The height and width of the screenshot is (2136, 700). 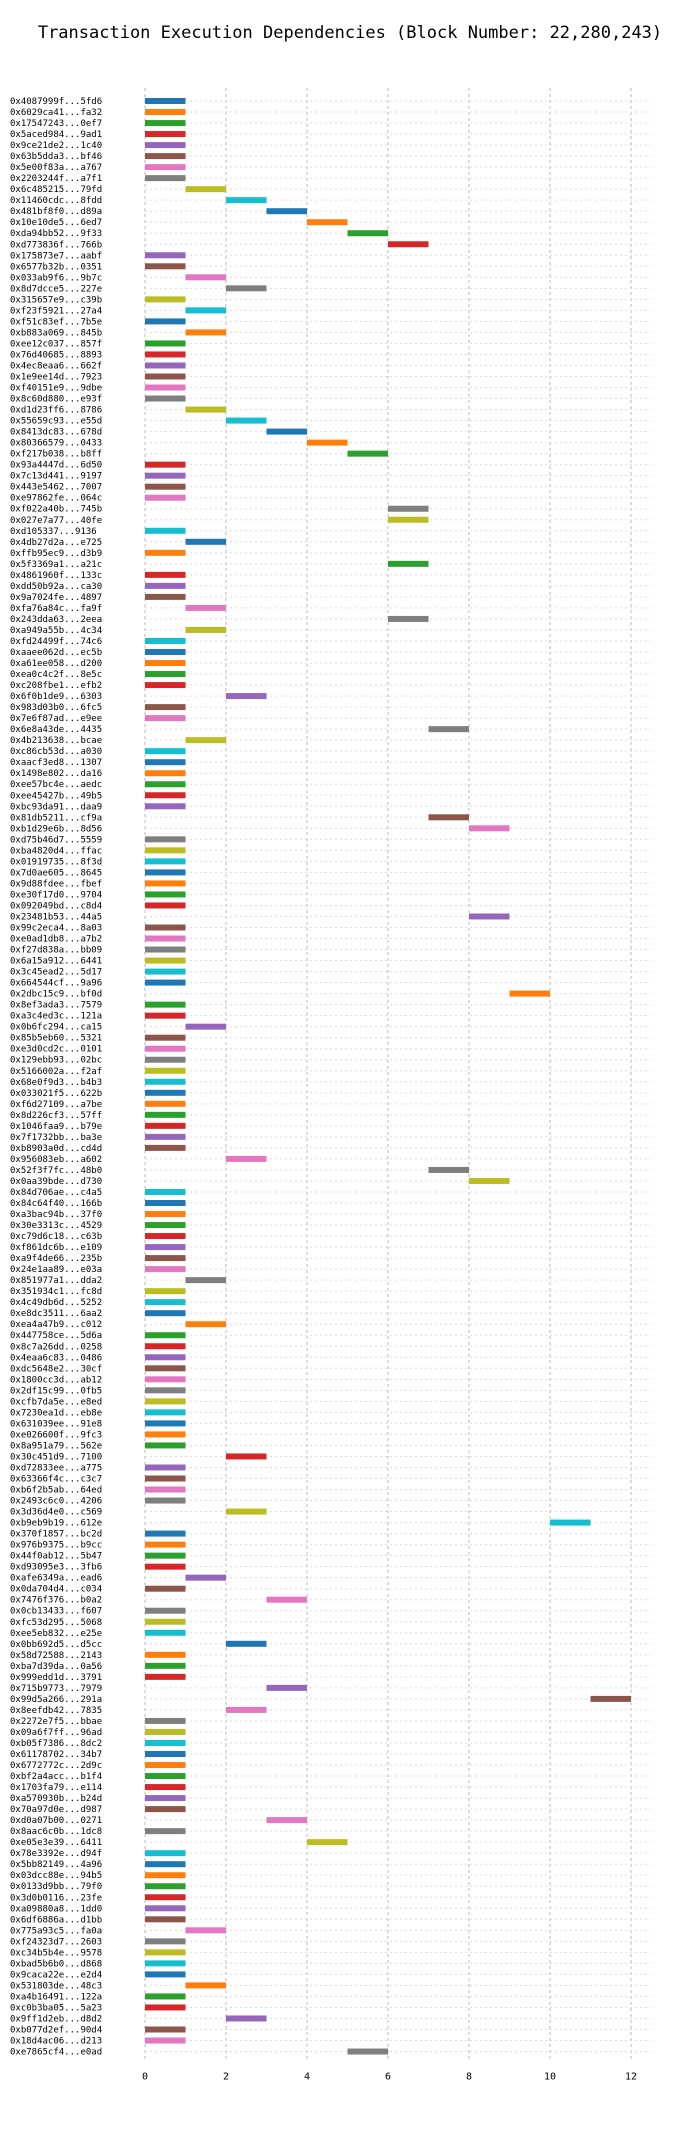 What do you see at coordinates (56, 1843) in the screenshot?
I see `y-tick-label: 0xe05e3e39...6411` at bounding box center [56, 1843].